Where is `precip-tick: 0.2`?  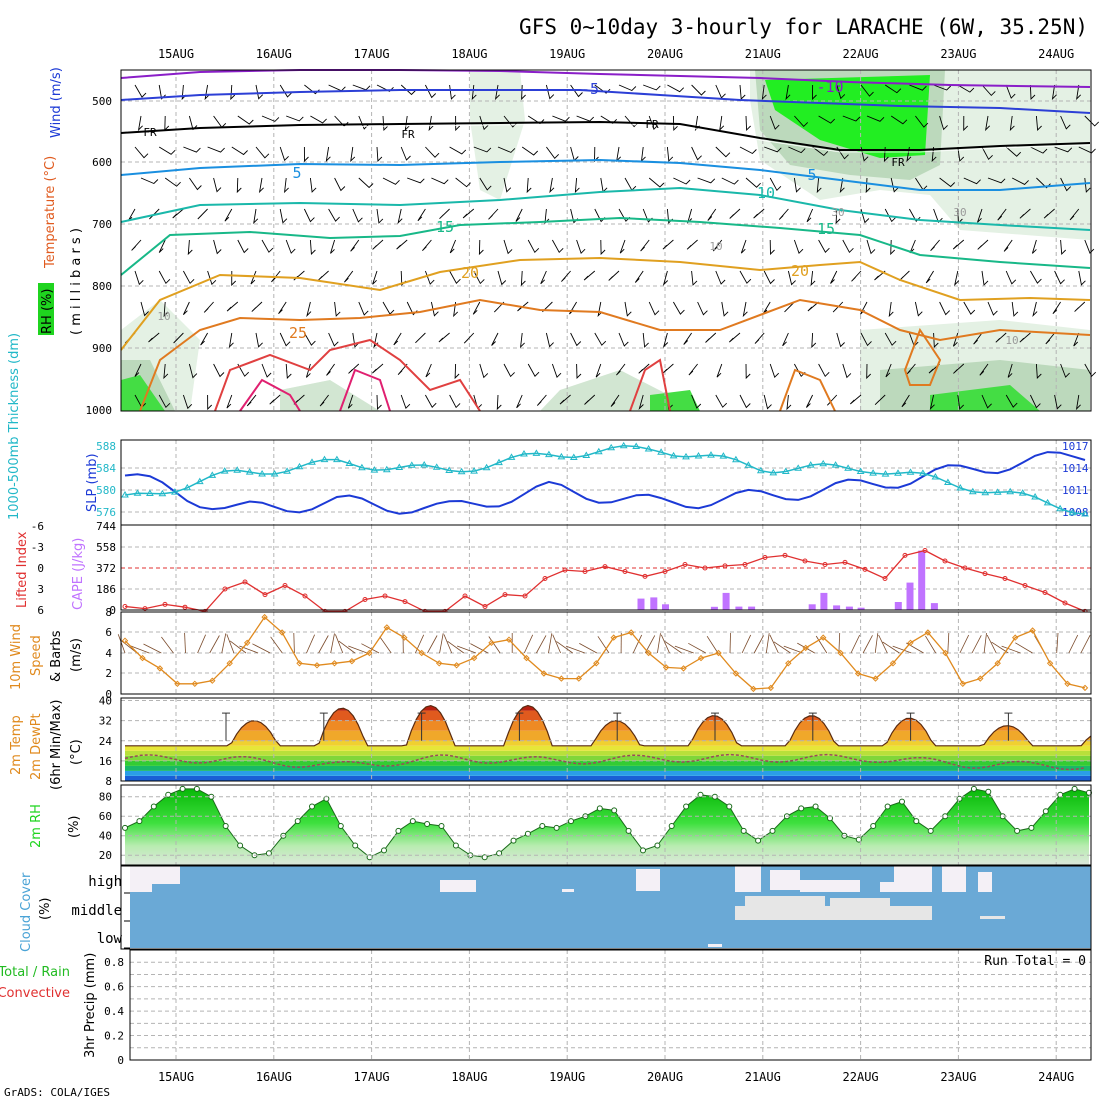
precip-tick: 0.2 is located at coordinates (114, 1036).